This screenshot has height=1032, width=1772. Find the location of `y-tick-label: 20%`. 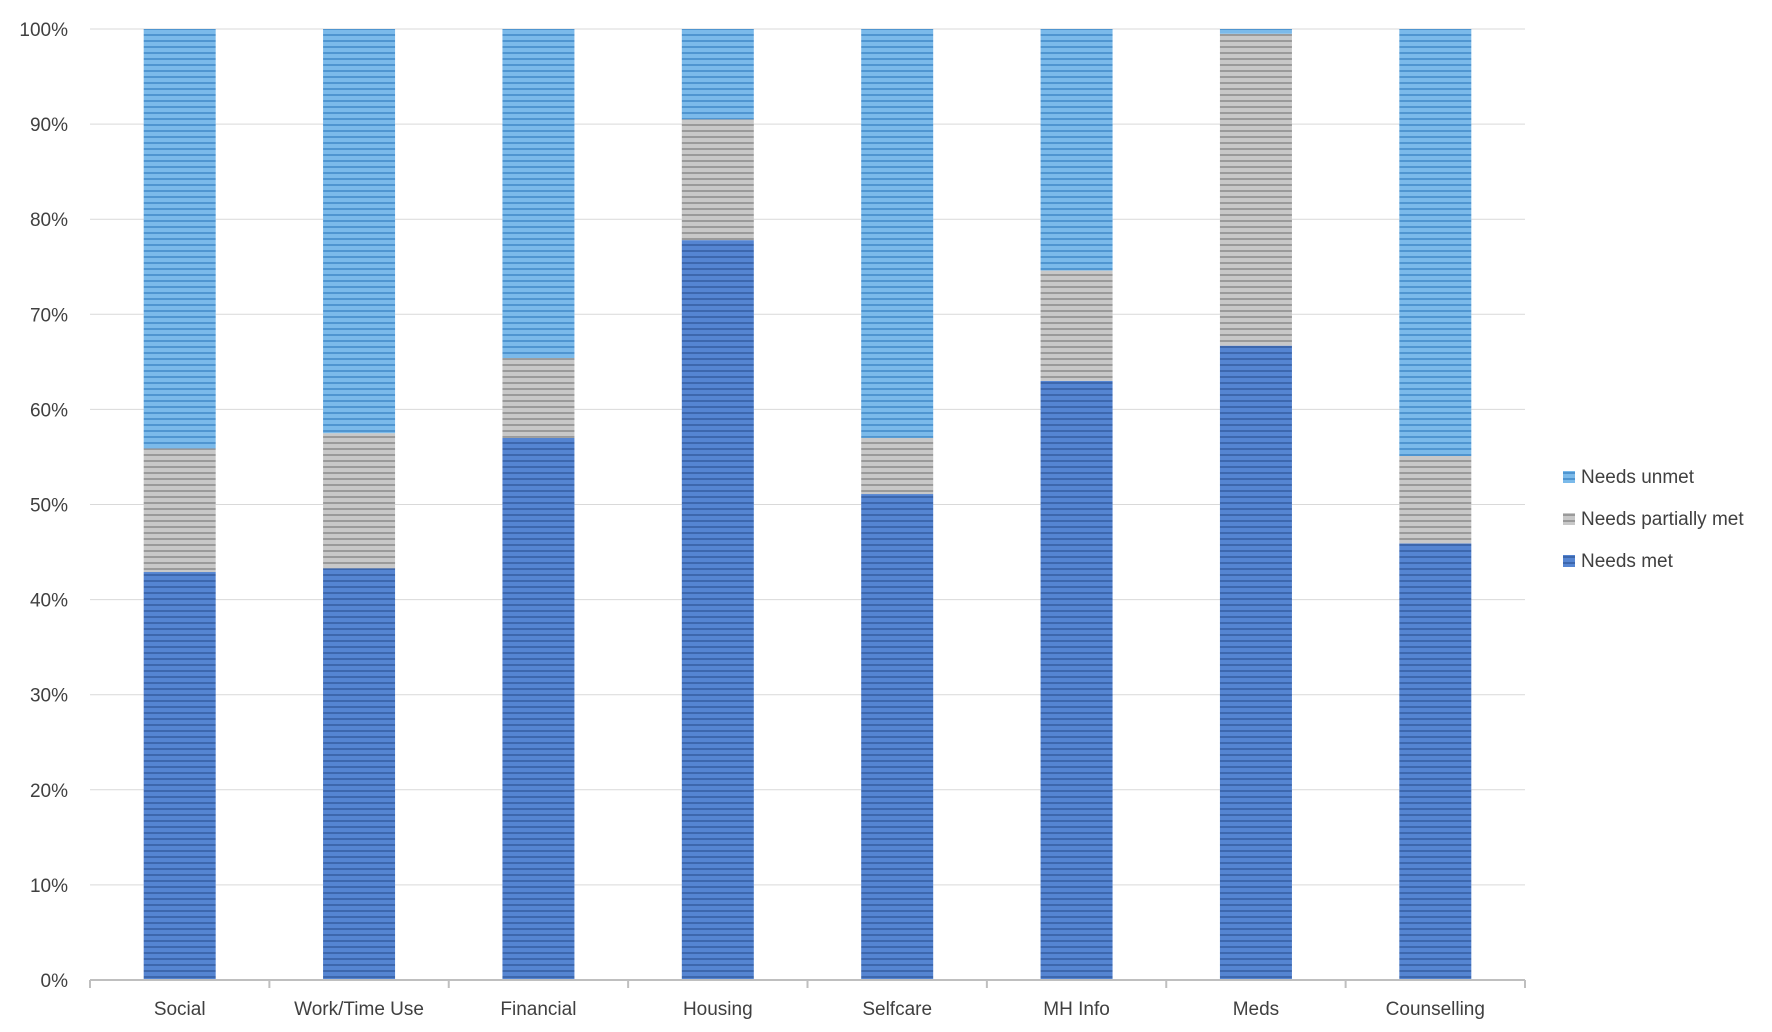

y-tick-label: 20% is located at coordinates (49, 791).